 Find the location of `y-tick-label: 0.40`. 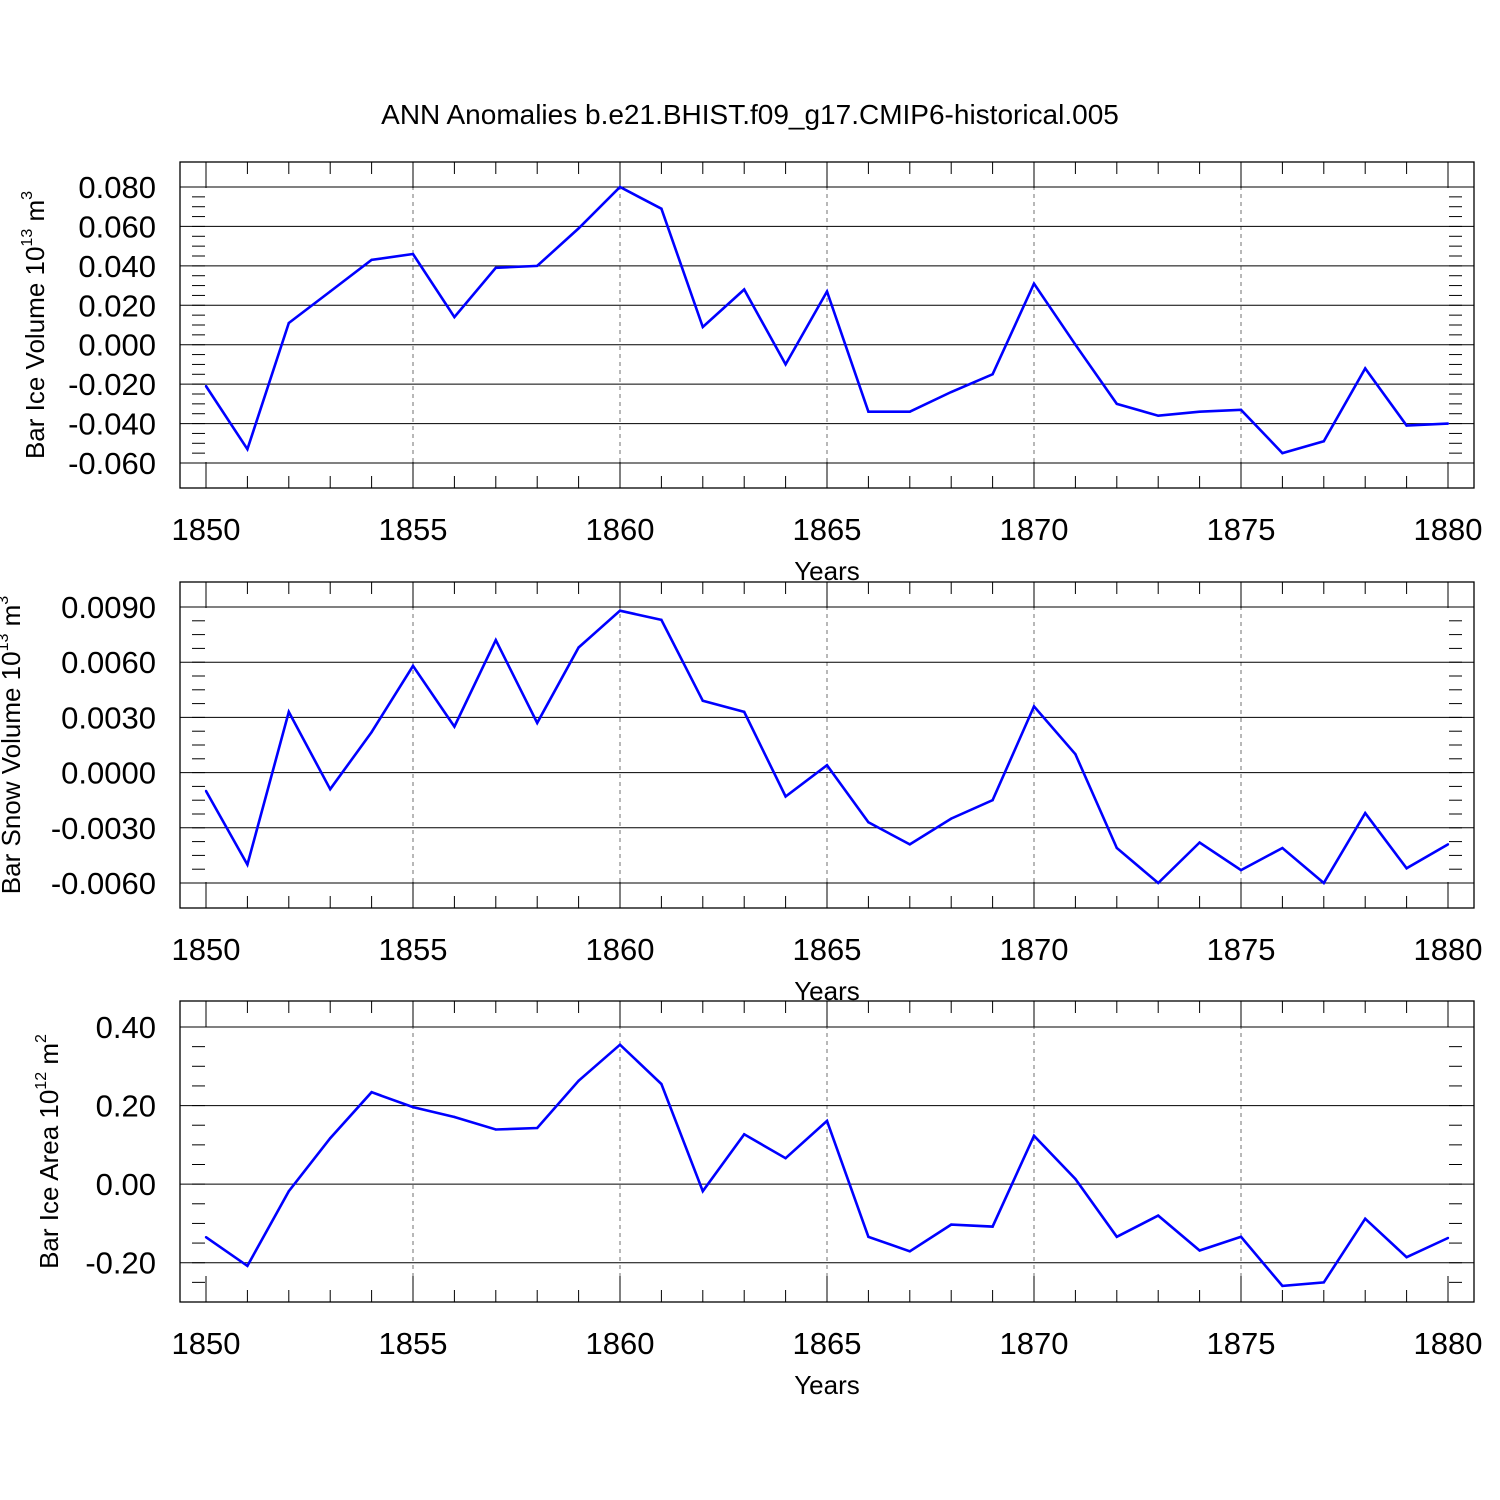

y-tick-label: 0.40 is located at coordinates (126, 1027).